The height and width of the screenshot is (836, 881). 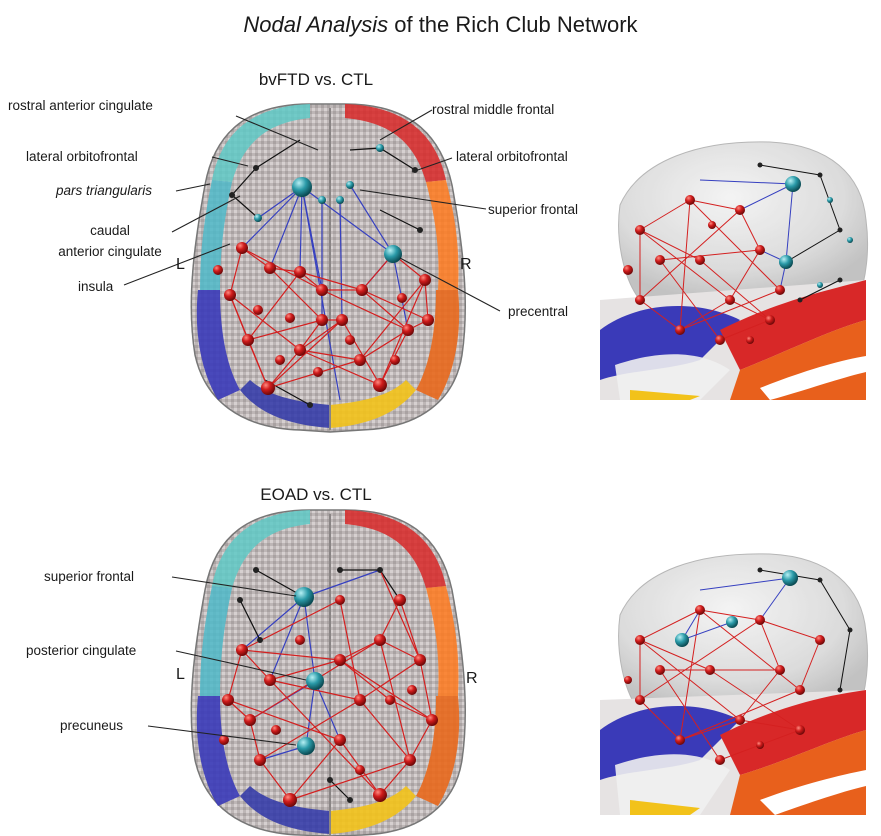 I want to click on top-panel-title: bvFTD vs. CTL, so click(x=316, y=79).